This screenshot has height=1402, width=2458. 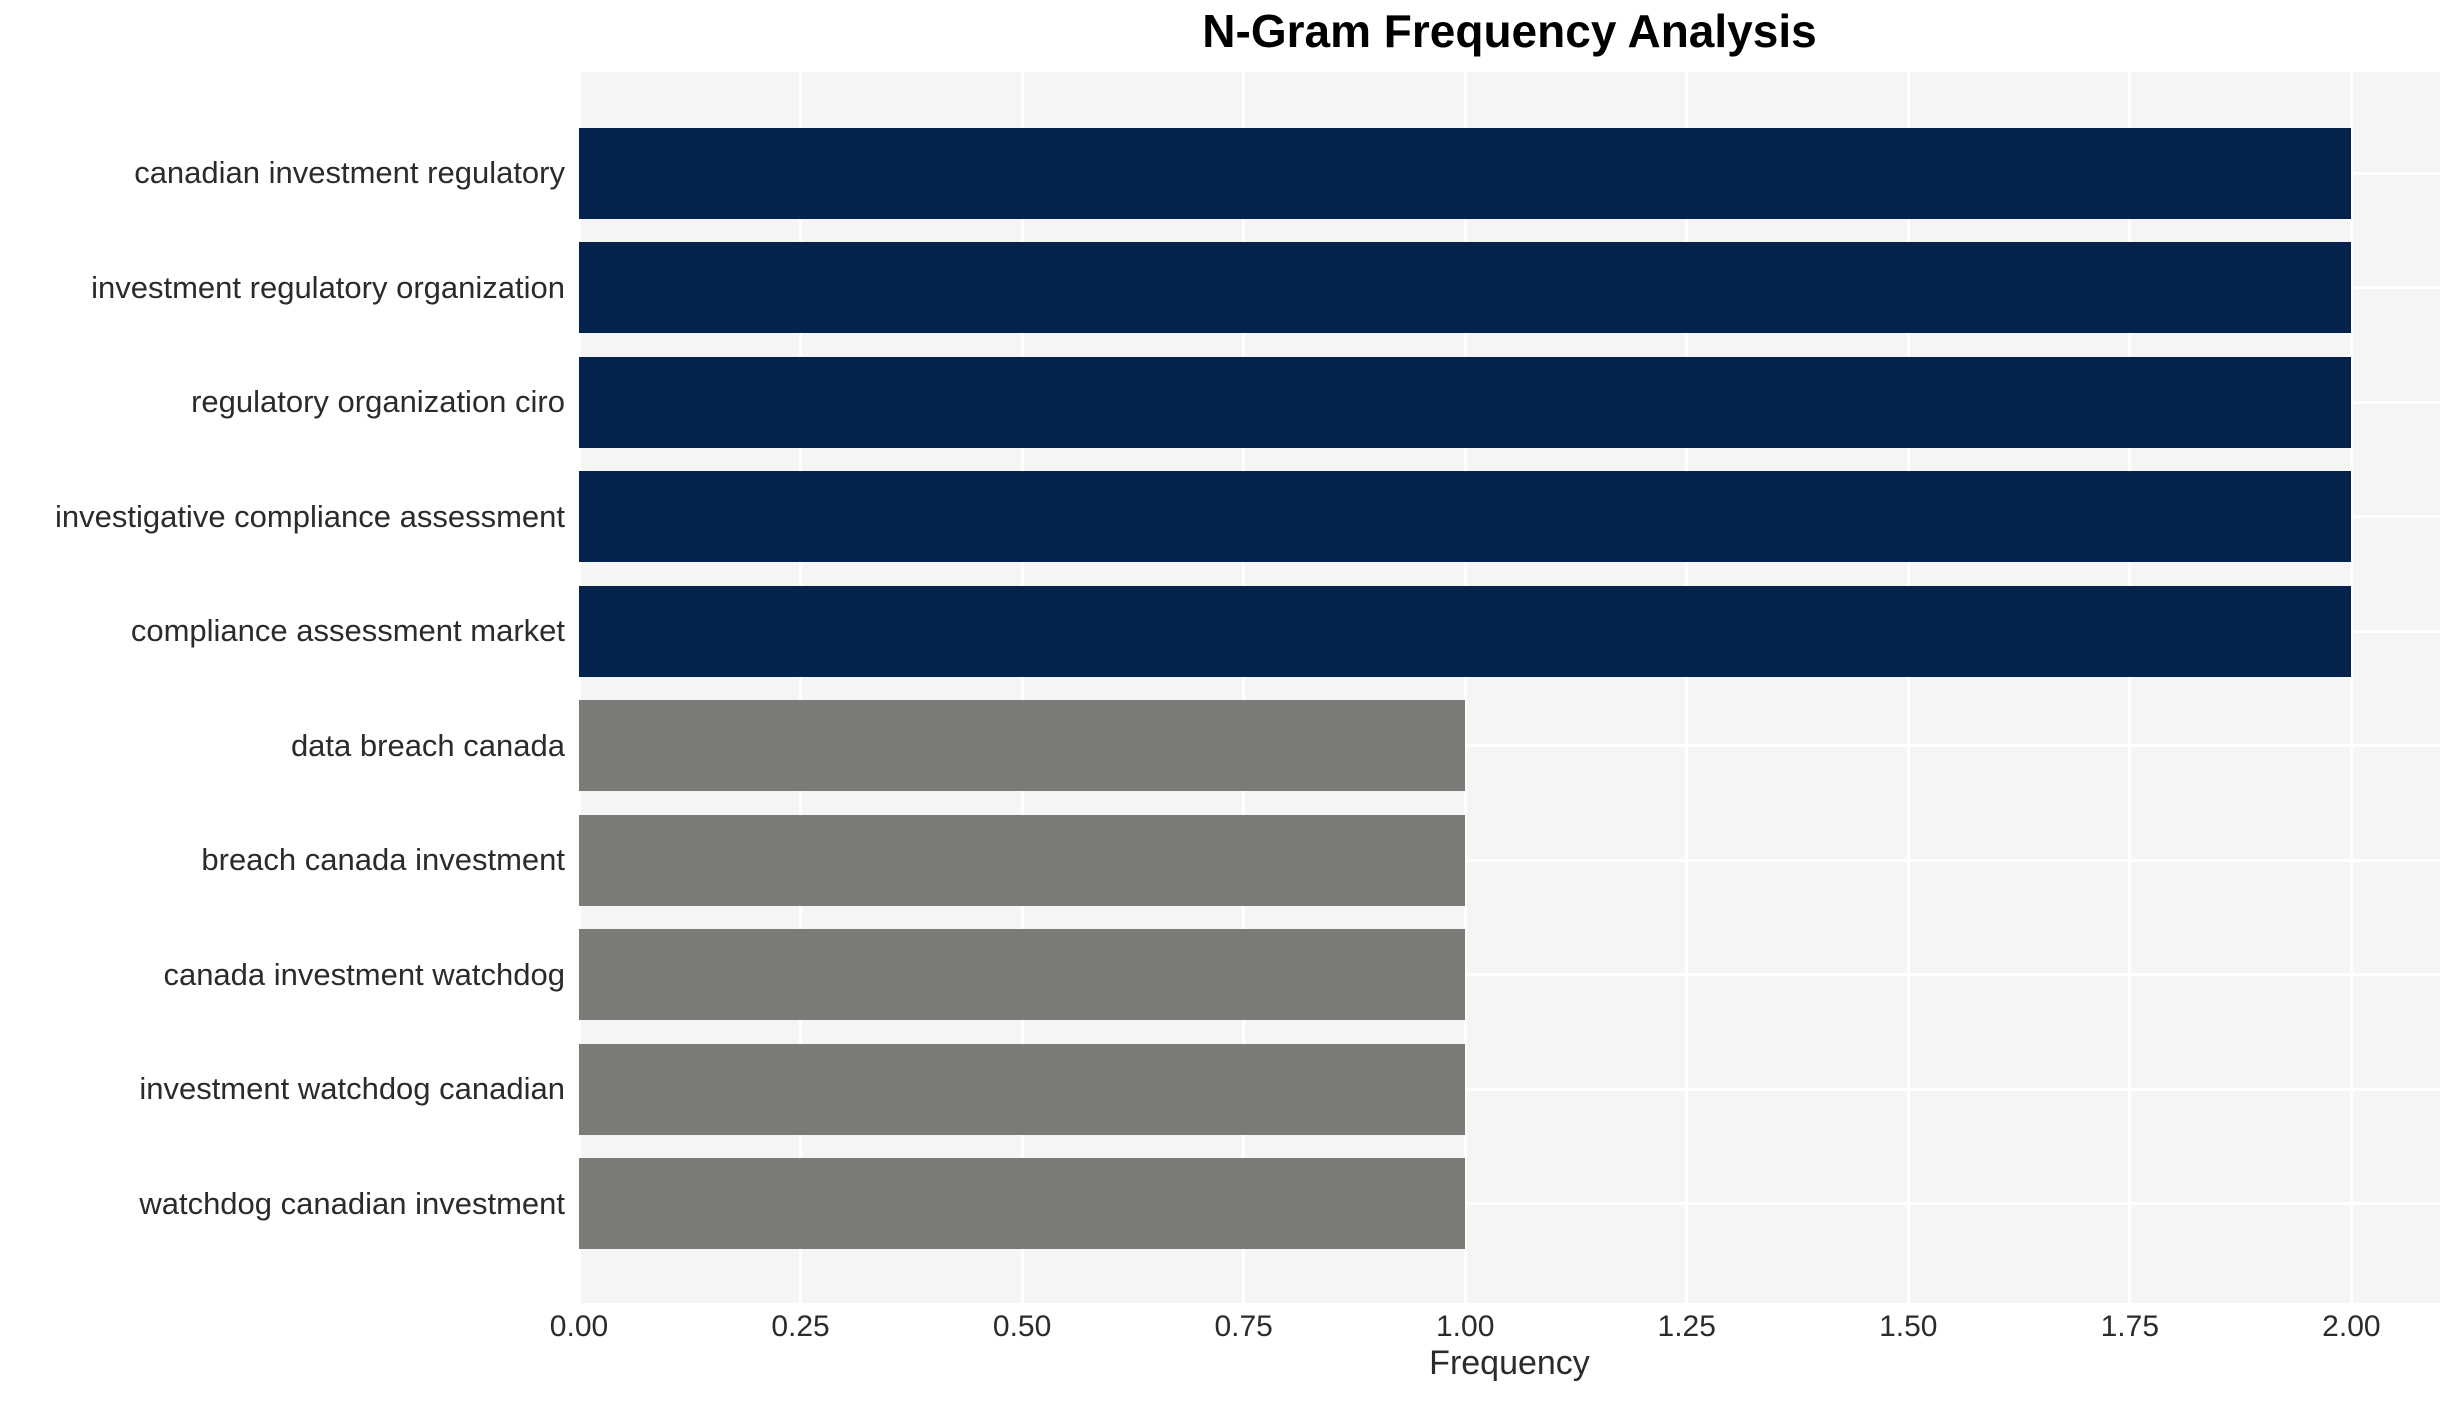 What do you see at coordinates (800, 1326) in the screenshot?
I see `x-tick-label: 0.25` at bounding box center [800, 1326].